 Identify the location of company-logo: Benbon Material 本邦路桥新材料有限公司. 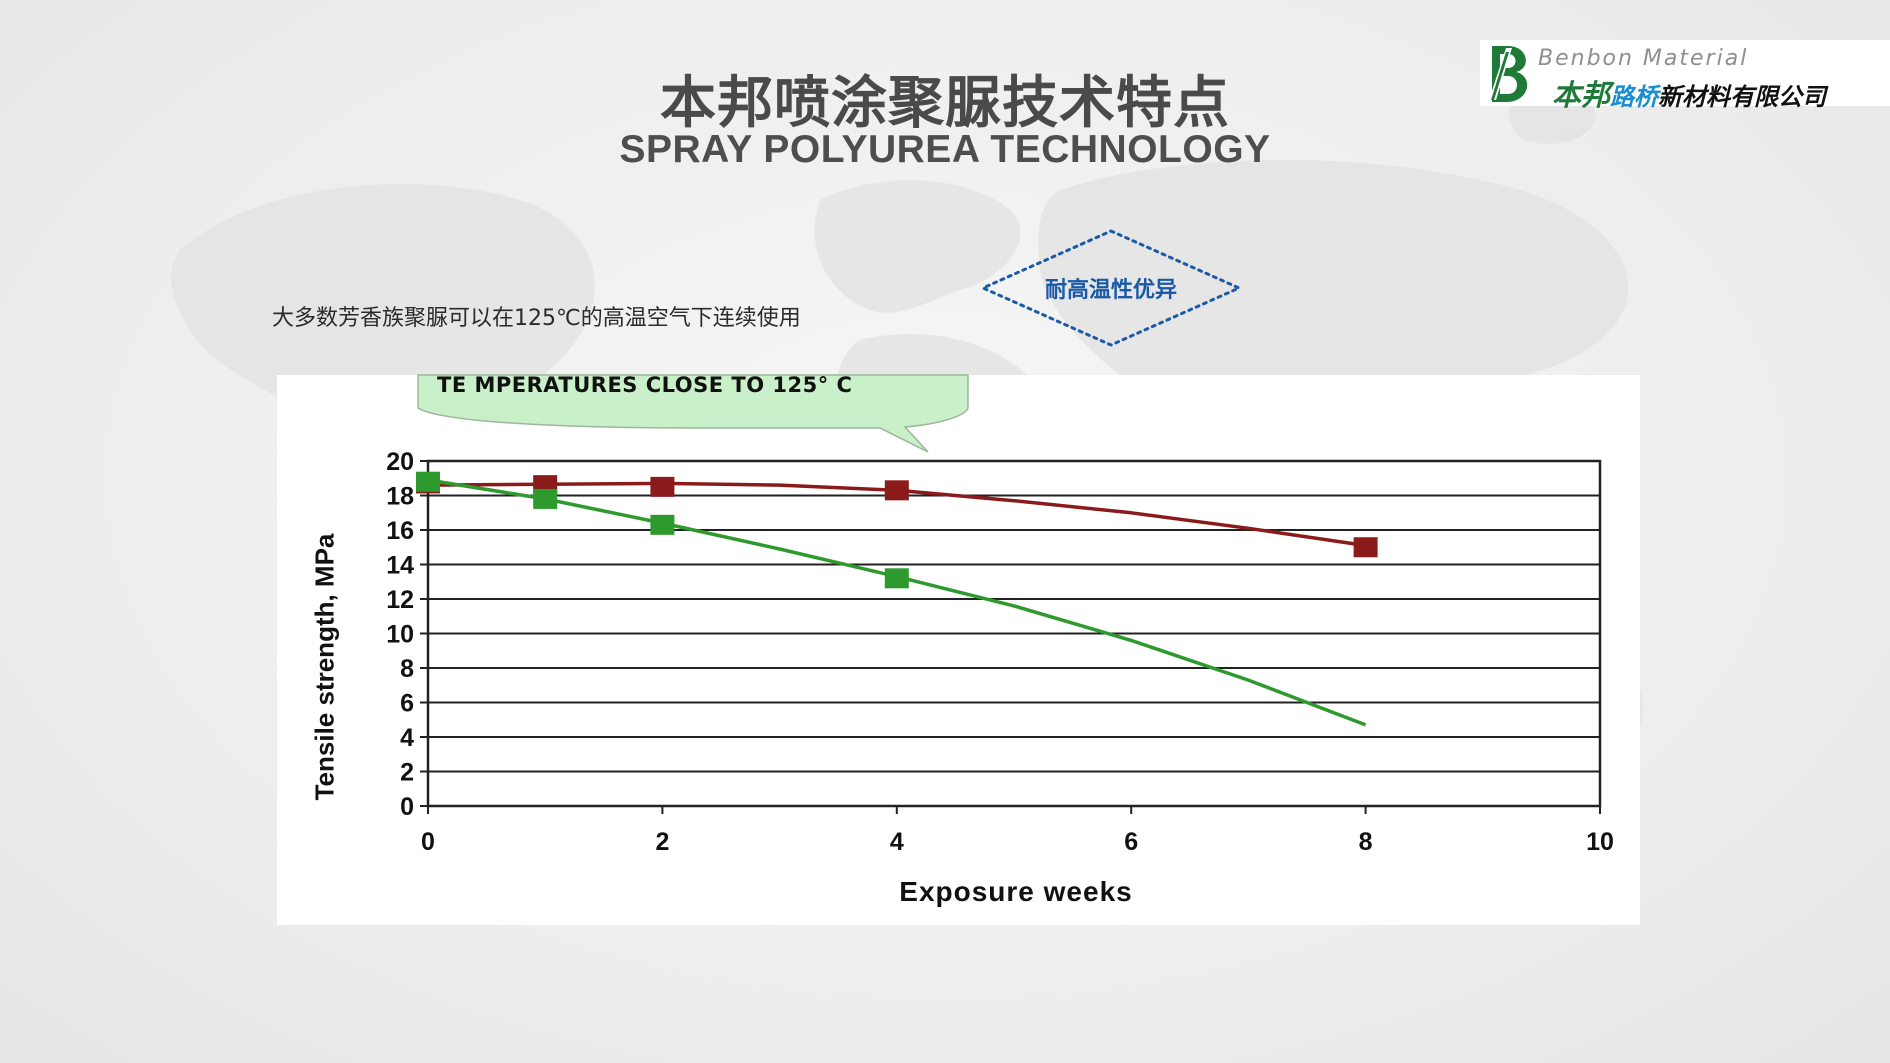
(1685, 76).